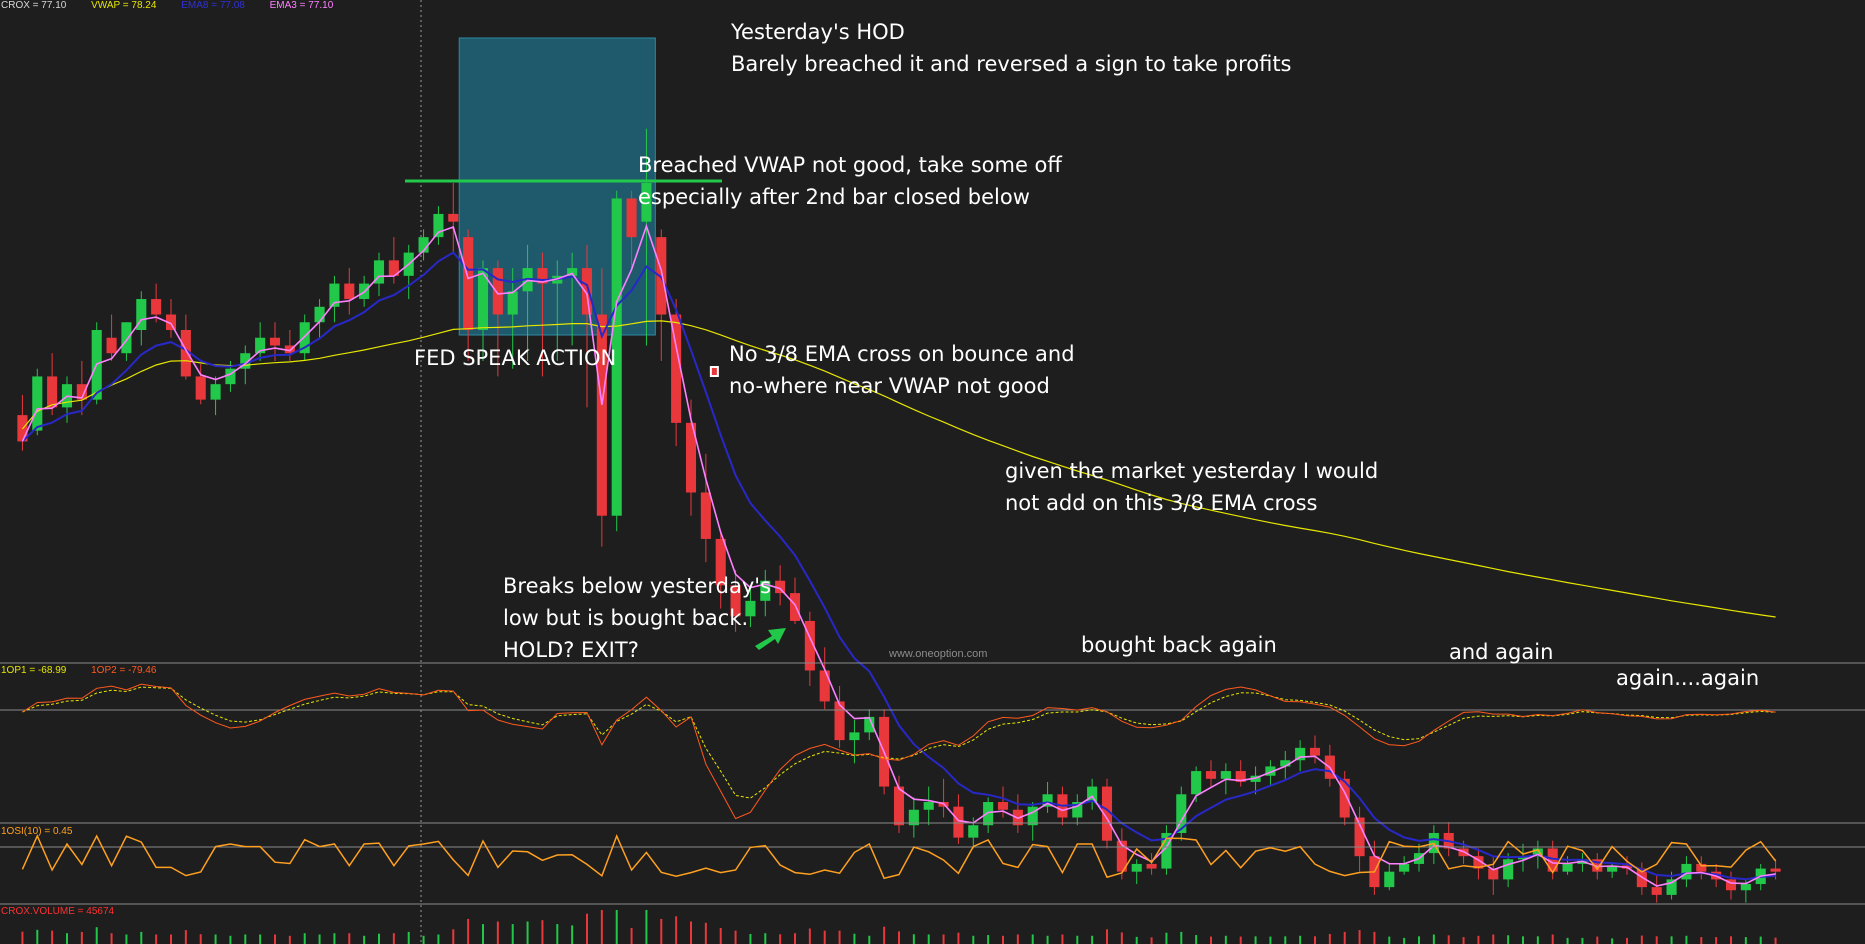  What do you see at coordinates (834, 197) in the screenshot?
I see `annotation-line: especially after 2nd bar closed below` at bounding box center [834, 197].